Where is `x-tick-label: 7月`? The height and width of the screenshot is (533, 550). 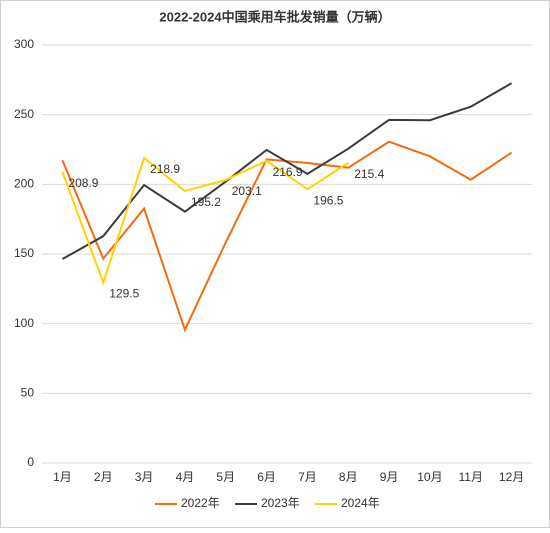
x-tick-label: 7月 is located at coordinates (307, 477).